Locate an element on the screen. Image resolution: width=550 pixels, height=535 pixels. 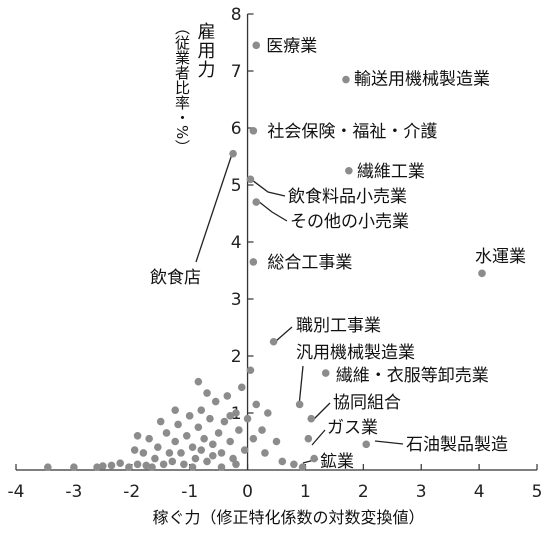
point-label: 総合工事業 is located at coordinates (309, 263).